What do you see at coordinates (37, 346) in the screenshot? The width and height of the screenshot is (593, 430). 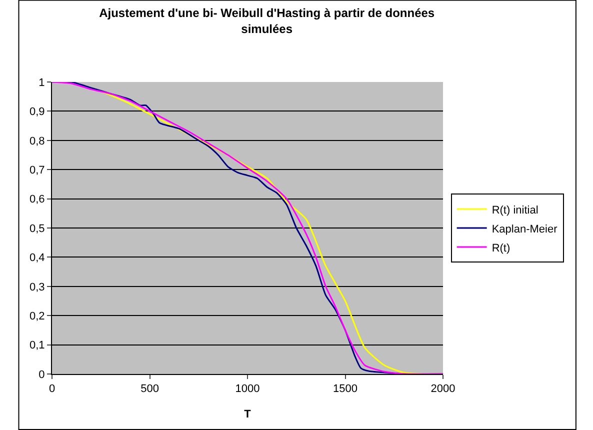 I see `y-tick-label: 0,1` at bounding box center [37, 346].